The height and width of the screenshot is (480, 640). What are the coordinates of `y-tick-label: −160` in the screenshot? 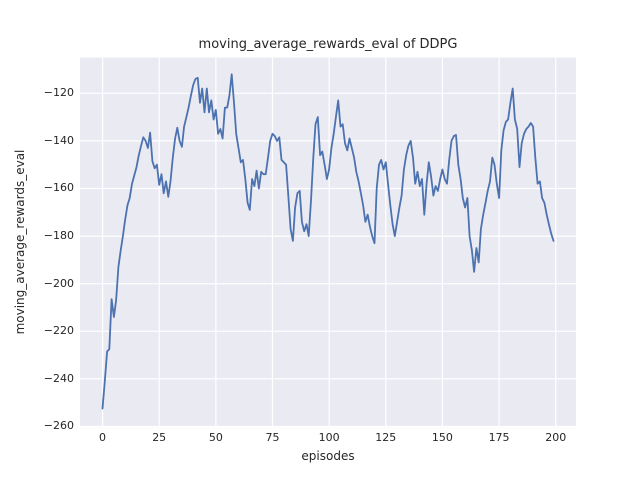 It's located at (58, 188).